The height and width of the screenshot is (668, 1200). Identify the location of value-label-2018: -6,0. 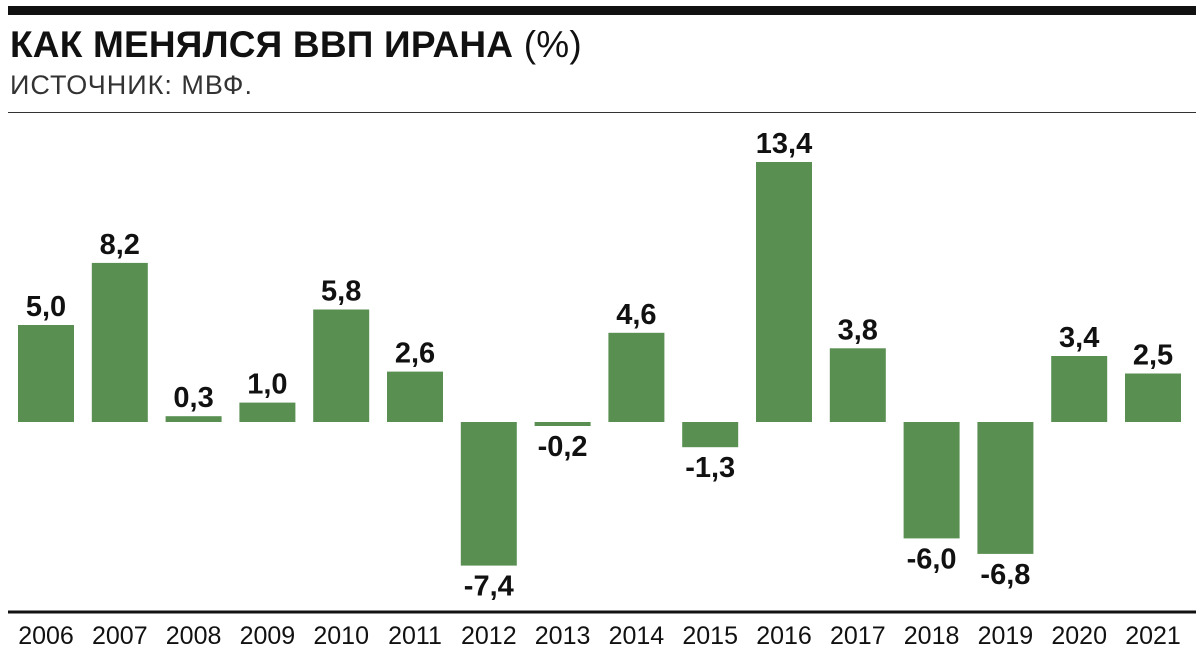
(932, 559).